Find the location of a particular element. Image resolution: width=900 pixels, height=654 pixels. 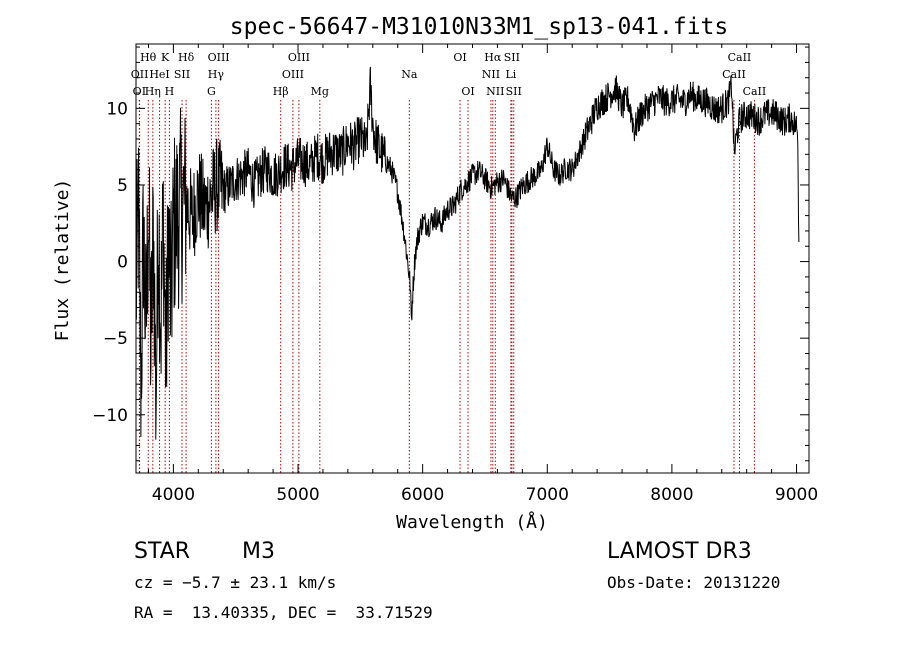

redshift-readout: cz = −5.7 ± 23.1 km/s is located at coordinates (235, 582).